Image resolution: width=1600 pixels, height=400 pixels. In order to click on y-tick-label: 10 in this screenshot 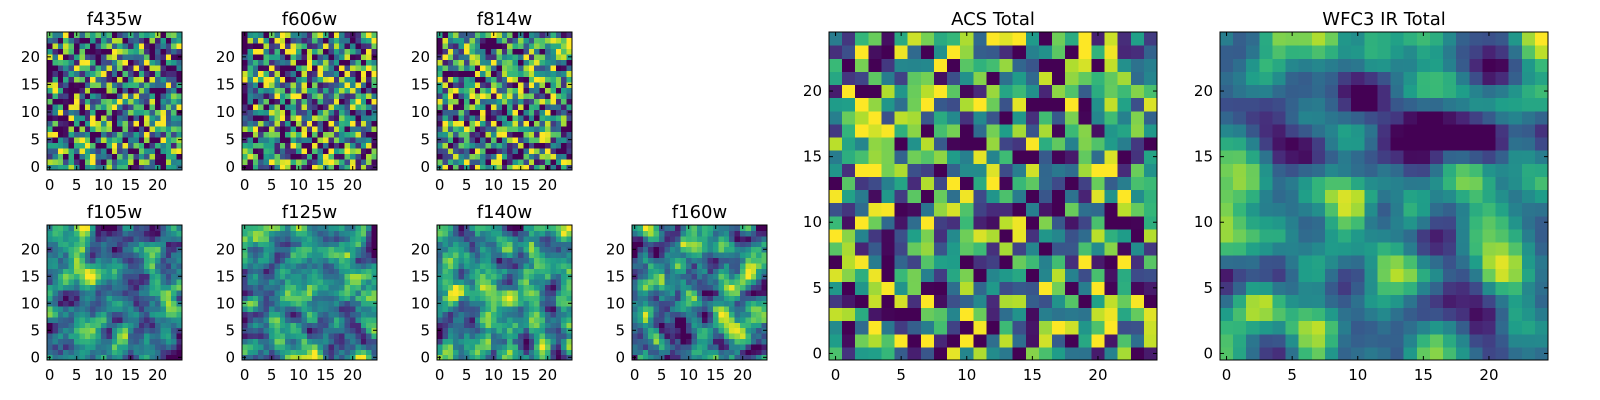, I will do `click(420, 303)`.